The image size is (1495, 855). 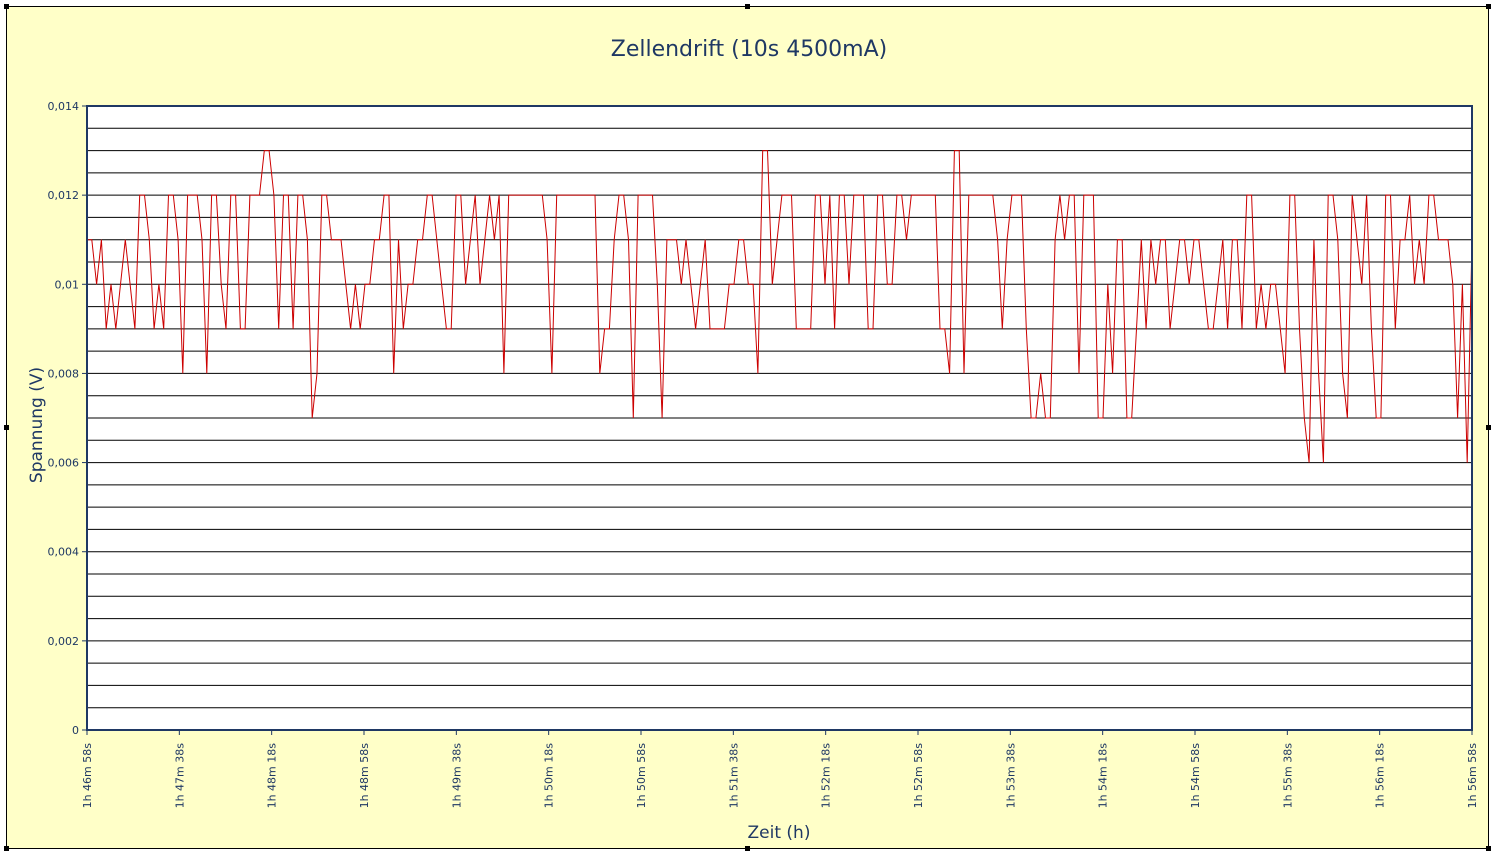 I want to click on y-tick-label: 0,006, so click(x=64, y=463).